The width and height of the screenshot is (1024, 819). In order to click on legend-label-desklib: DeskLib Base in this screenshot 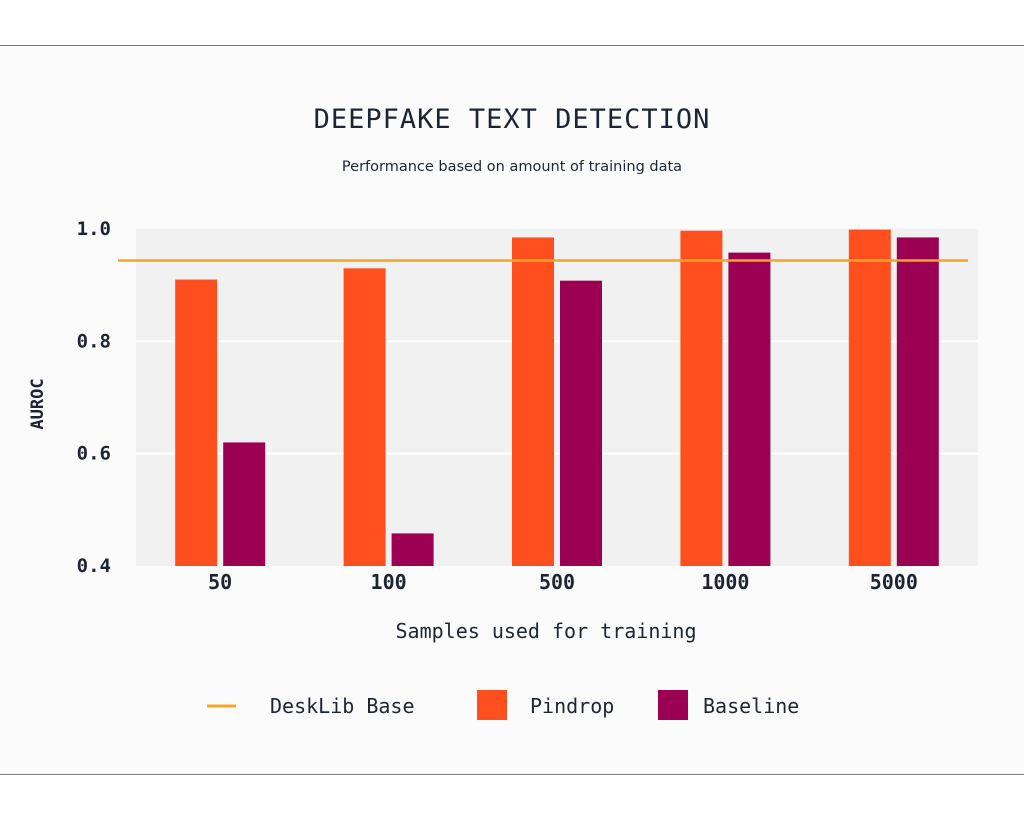, I will do `click(342, 706)`.